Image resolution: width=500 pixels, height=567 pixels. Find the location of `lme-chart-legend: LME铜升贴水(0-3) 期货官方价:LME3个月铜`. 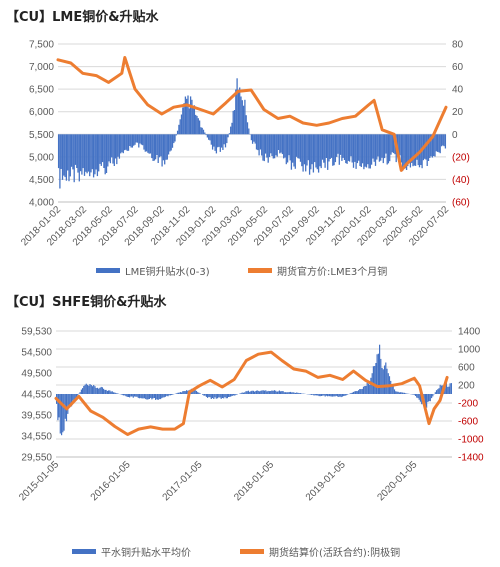

lme-chart-legend: LME铜升贴水(0-3) 期货官方价:LME3个月铜 is located at coordinates (250, 271).